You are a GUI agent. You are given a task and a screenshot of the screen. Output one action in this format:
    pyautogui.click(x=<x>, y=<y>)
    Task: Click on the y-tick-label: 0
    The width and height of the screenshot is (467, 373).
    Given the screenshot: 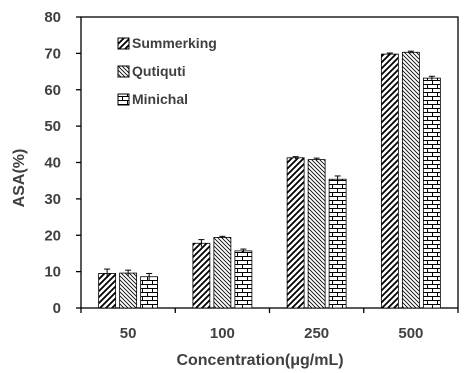 What is the action you would take?
    pyautogui.click(x=57, y=308)
    